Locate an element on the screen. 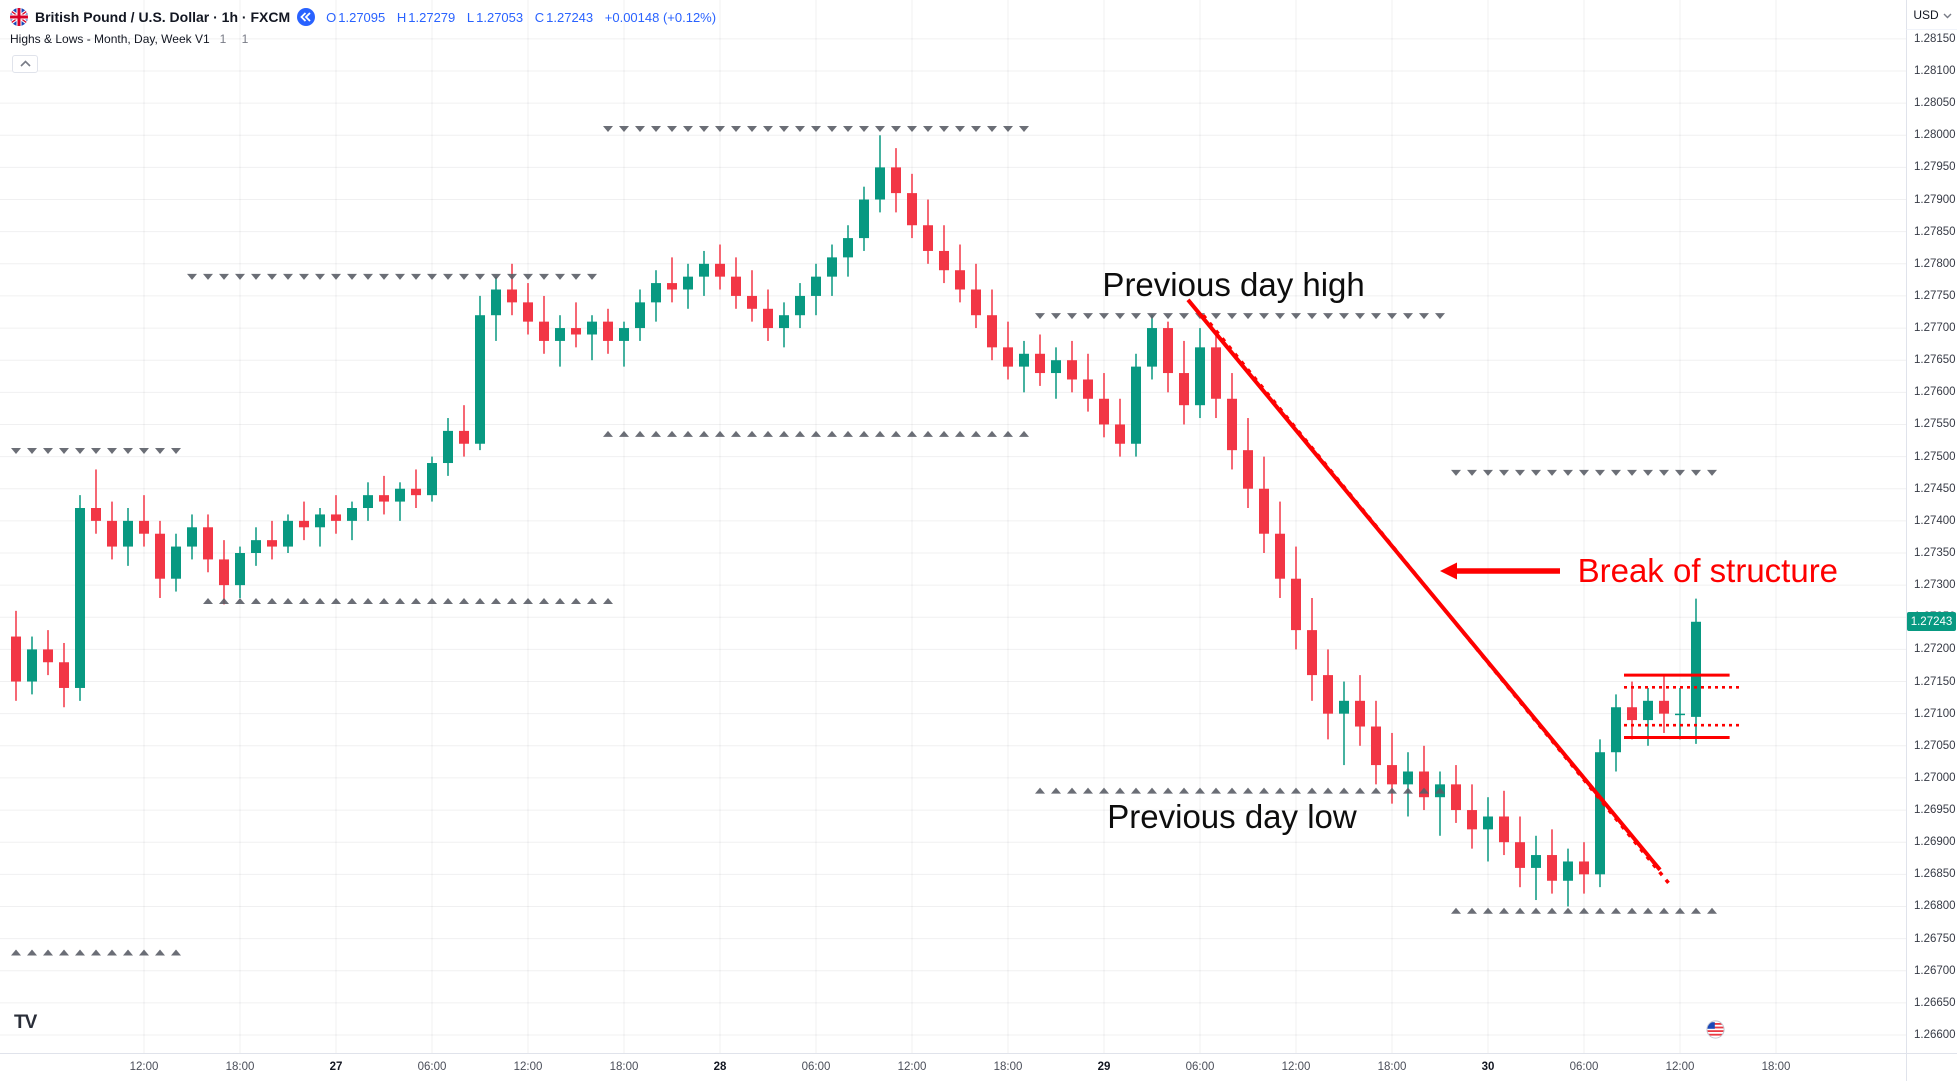 The width and height of the screenshot is (1957, 1081). legend-collapse-button is located at coordinates (25, 64).